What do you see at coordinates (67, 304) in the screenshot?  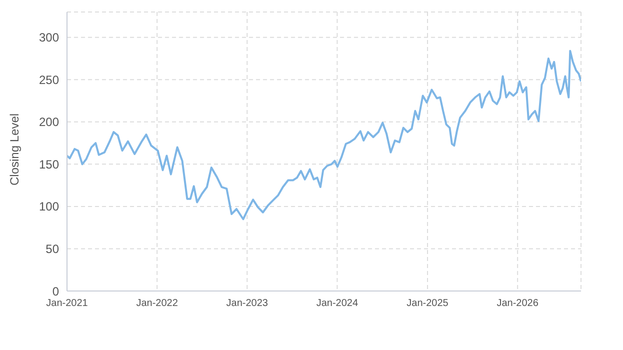 I see `x-tick-label: Jan-2021` at bounding box center [67, 304].